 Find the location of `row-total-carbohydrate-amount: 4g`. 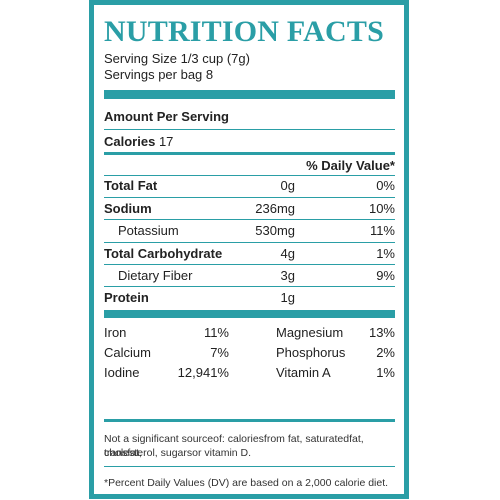

row-total-carbohydrate-amount: 4g is located at coordinates (287, 253).